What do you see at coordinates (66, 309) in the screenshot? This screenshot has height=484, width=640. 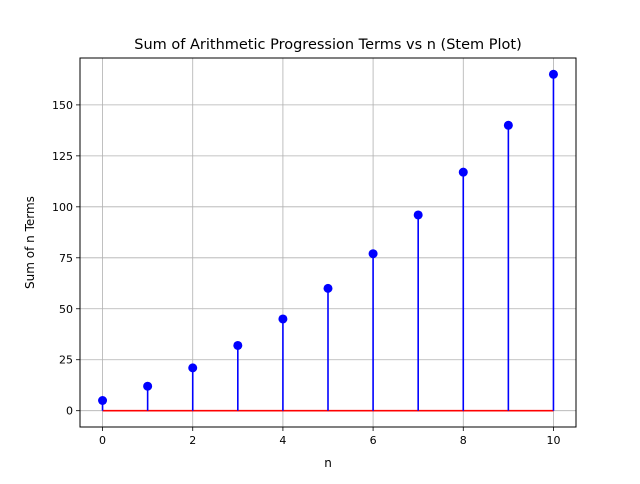 I see `y-tick-label: 50` at bounding box center [66, 309].